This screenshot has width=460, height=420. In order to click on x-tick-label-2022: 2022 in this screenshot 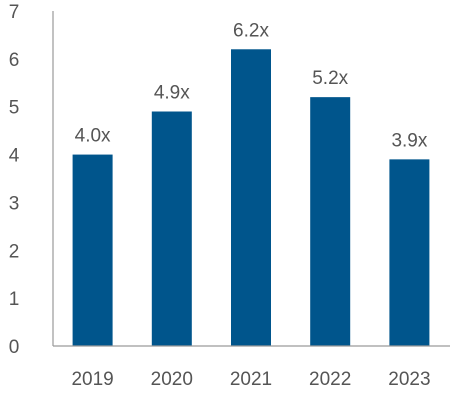, I will do `click(330, 379)`.